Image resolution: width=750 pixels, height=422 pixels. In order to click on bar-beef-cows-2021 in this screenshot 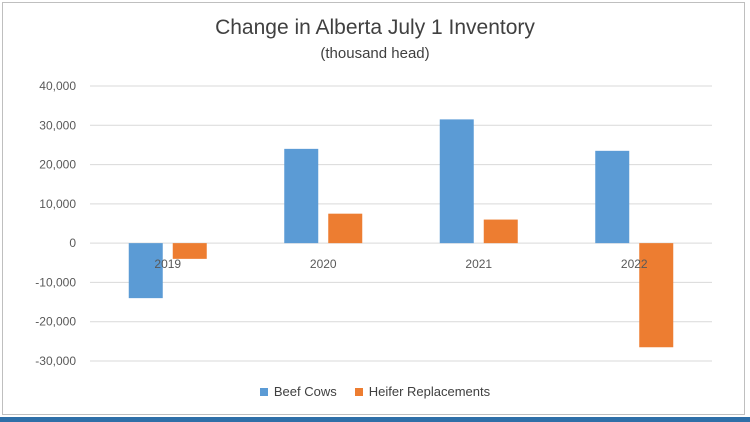, I will do `click(456, 181)`.